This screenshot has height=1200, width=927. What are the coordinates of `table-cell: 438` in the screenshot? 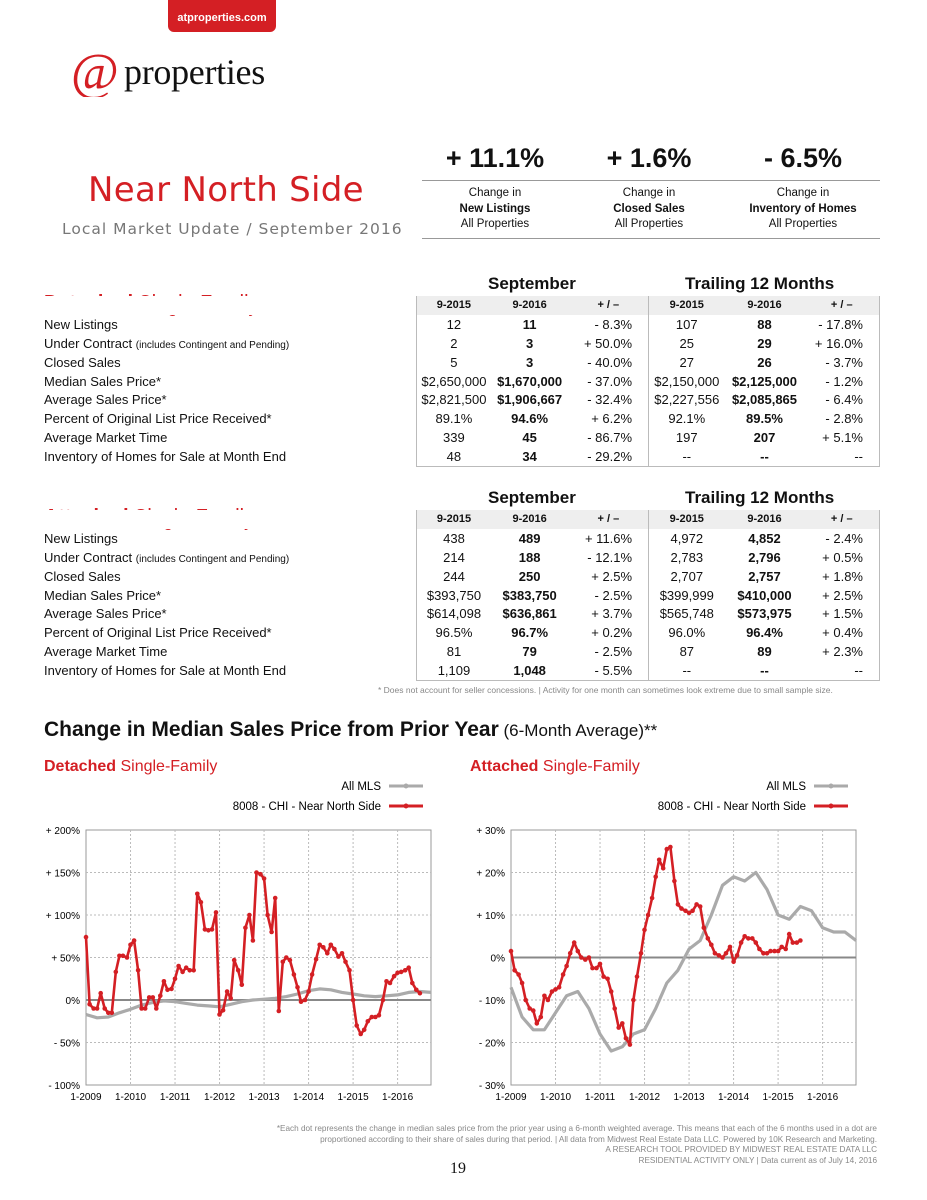 It's located at (453, 538).